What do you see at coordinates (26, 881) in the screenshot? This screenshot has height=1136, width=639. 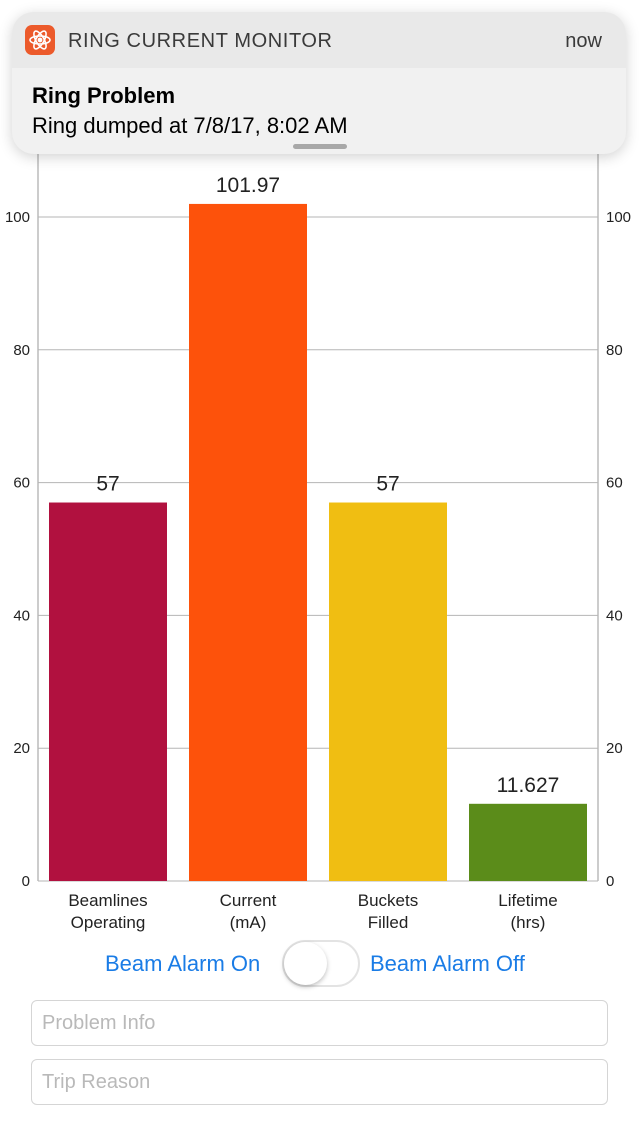 I see `y-tick-label-left: 0` at bounding box center [26, 881].